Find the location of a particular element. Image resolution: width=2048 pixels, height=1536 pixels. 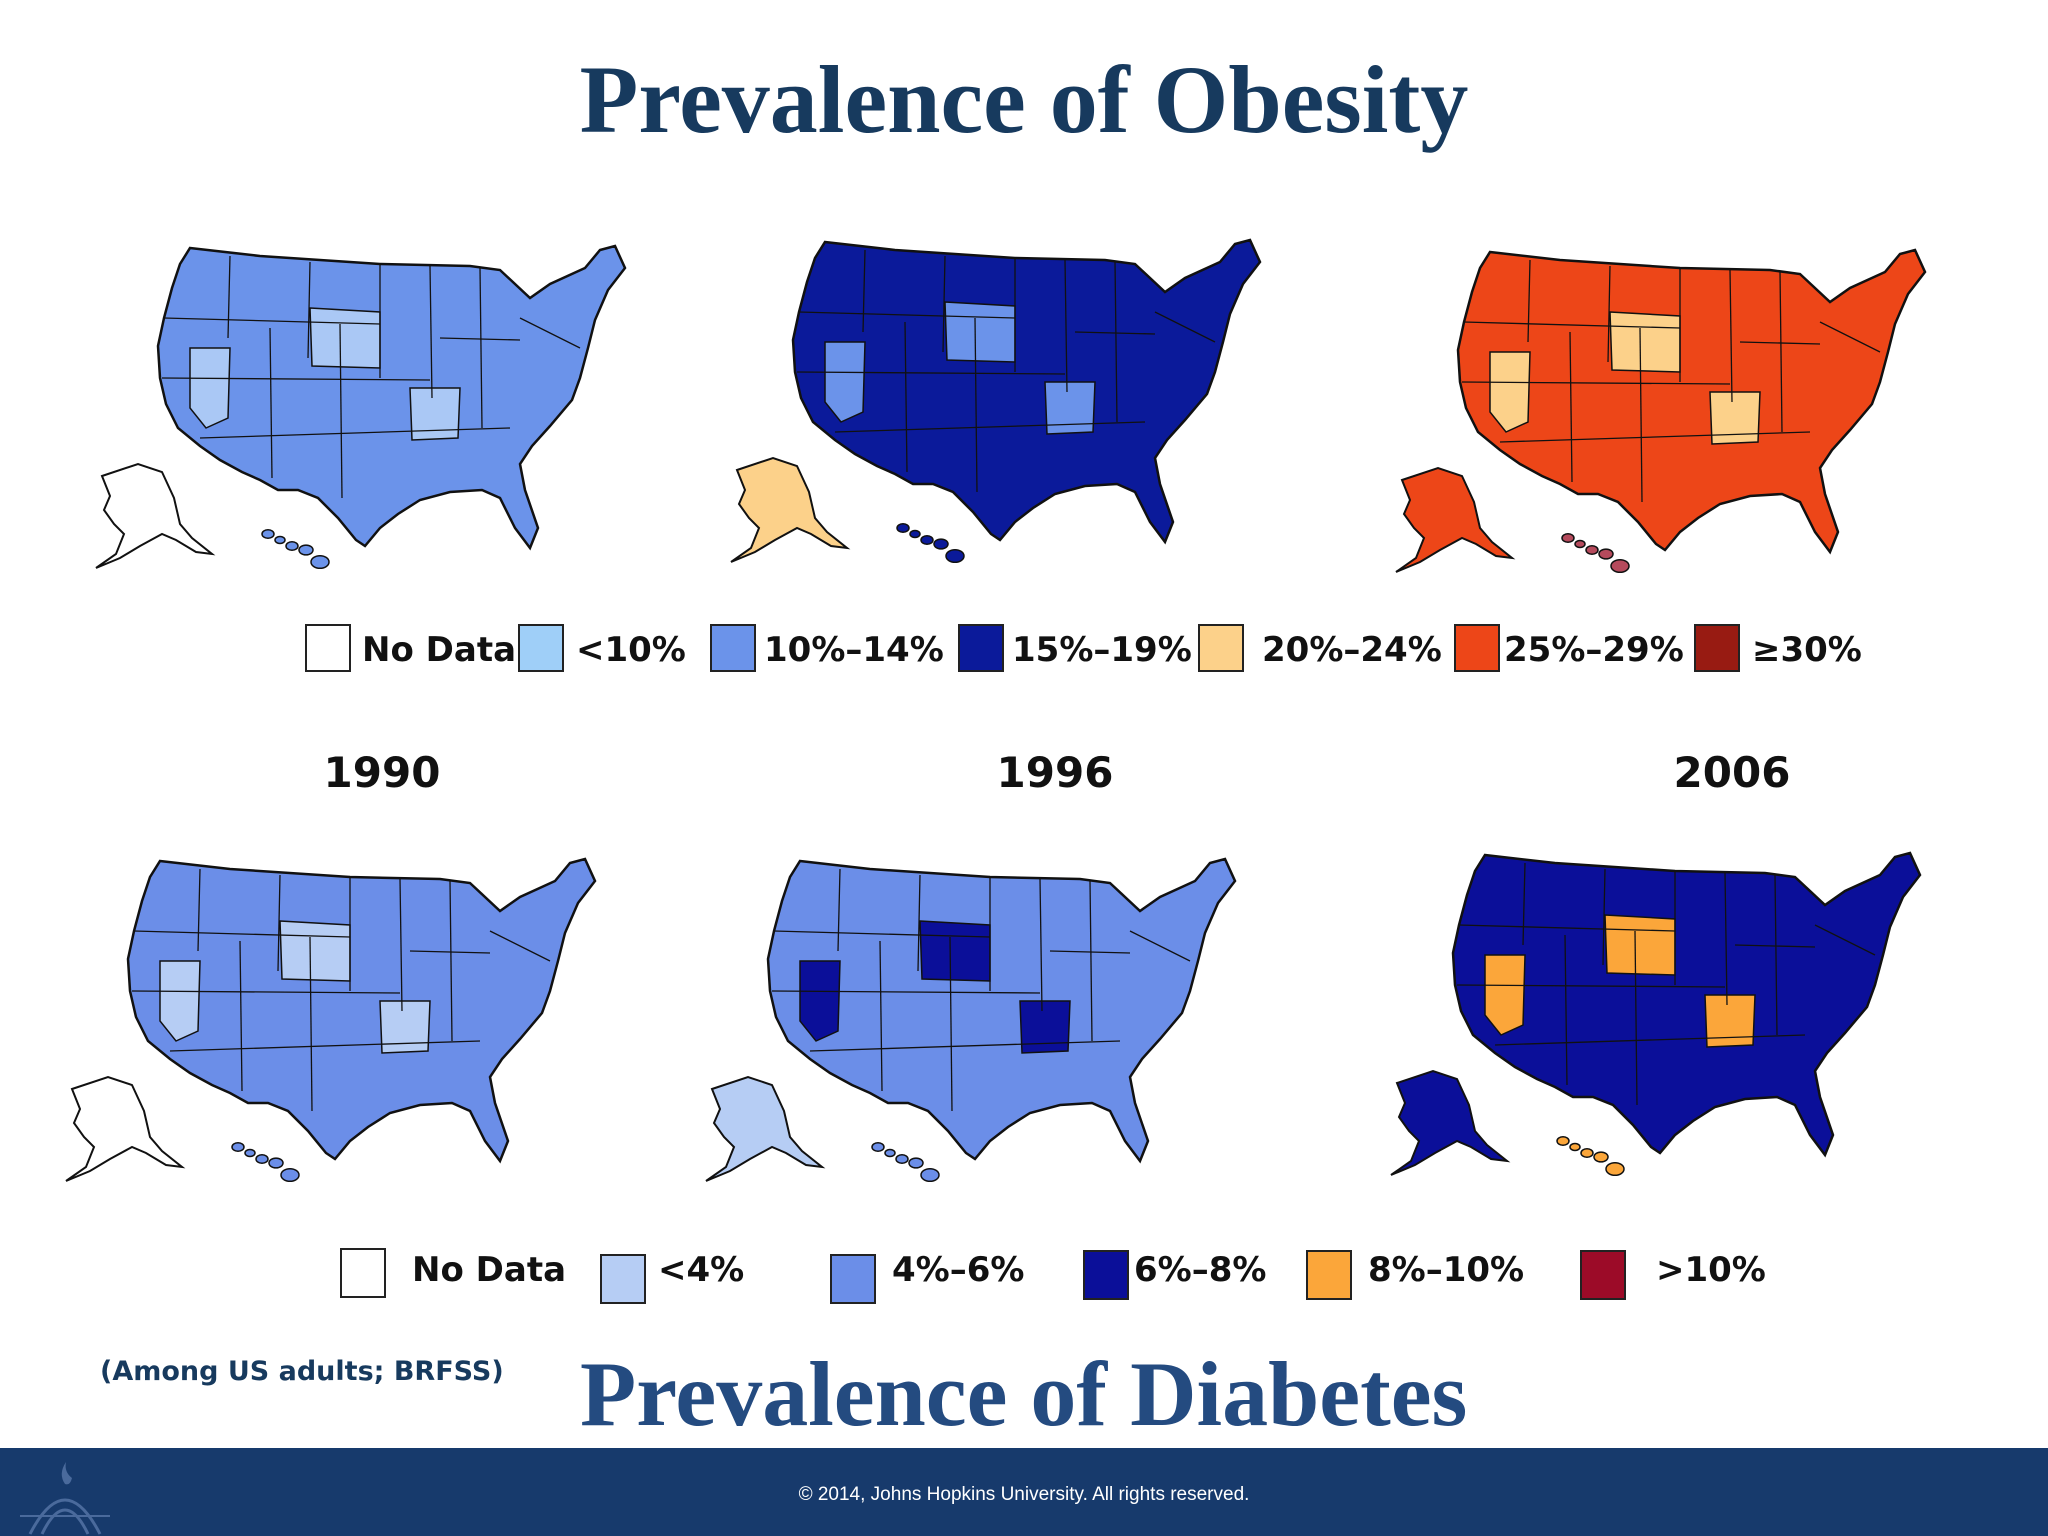

diabetes-legend: No Data <4% 4%–6% 6%–8% 8%–10% >10% is located at coordinates (1024, 1276).